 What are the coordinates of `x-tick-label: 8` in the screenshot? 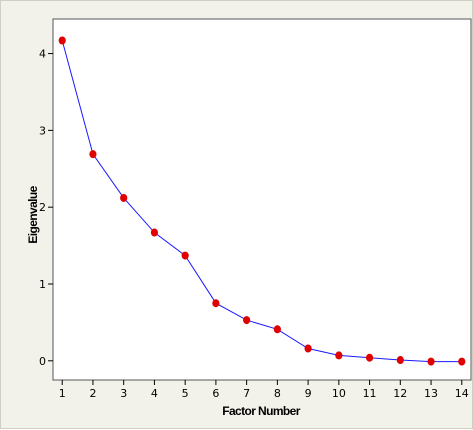 It's located at (277, 393).